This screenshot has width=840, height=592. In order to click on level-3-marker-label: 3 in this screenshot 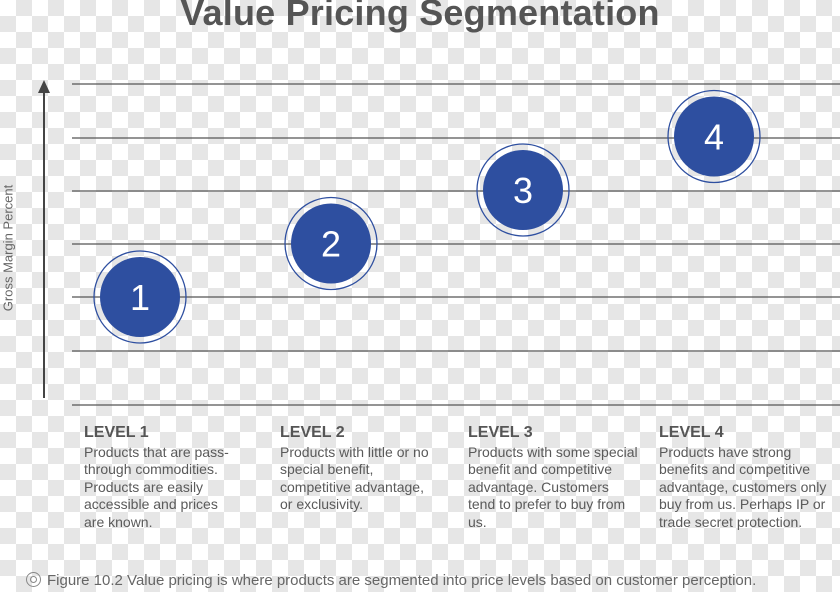, I will do `click(523, 190)`.